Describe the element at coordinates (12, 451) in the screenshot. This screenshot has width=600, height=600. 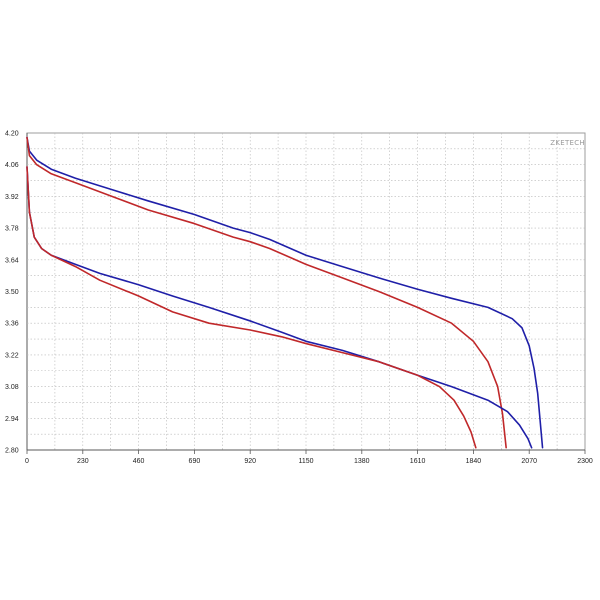
I see `y-tick-label: 2.80` at that location.